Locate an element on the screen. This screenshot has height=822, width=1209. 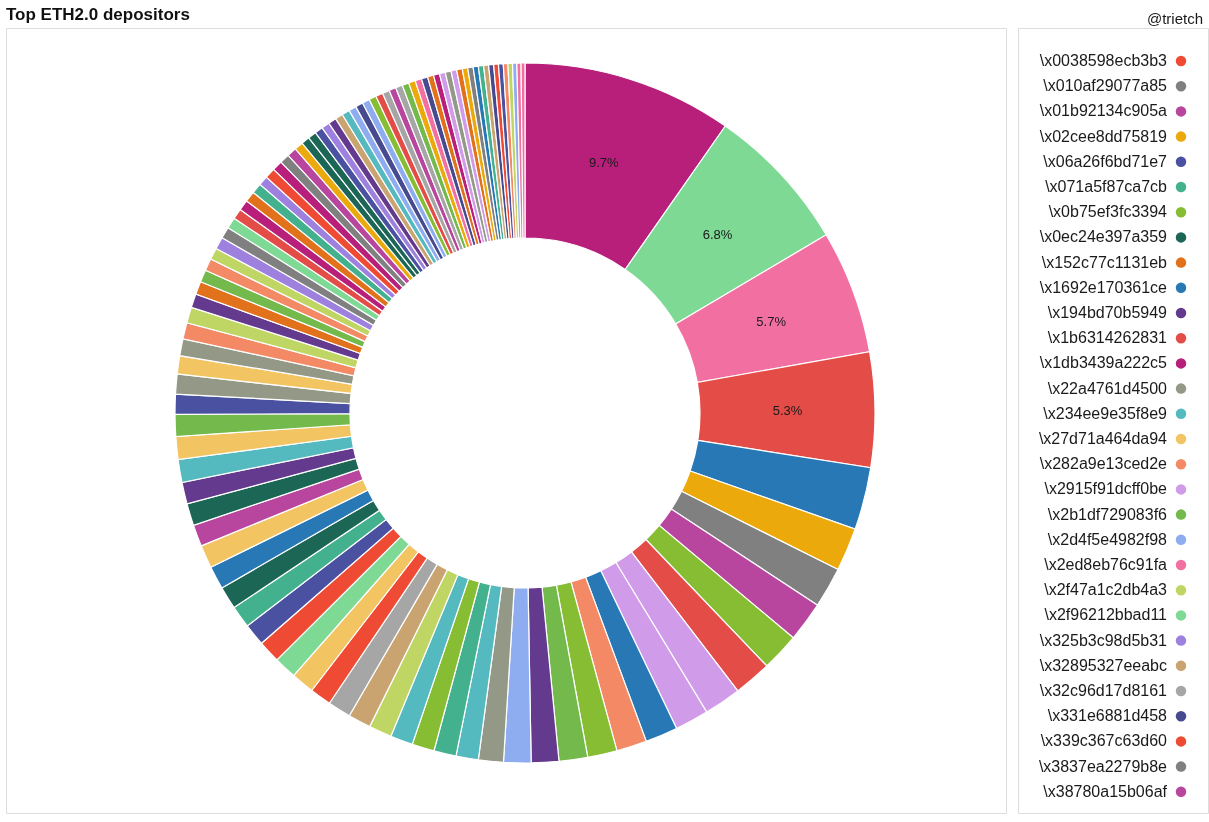
category-label: \x234ee9e35f8e9 is located at coordinates (1105, 413).